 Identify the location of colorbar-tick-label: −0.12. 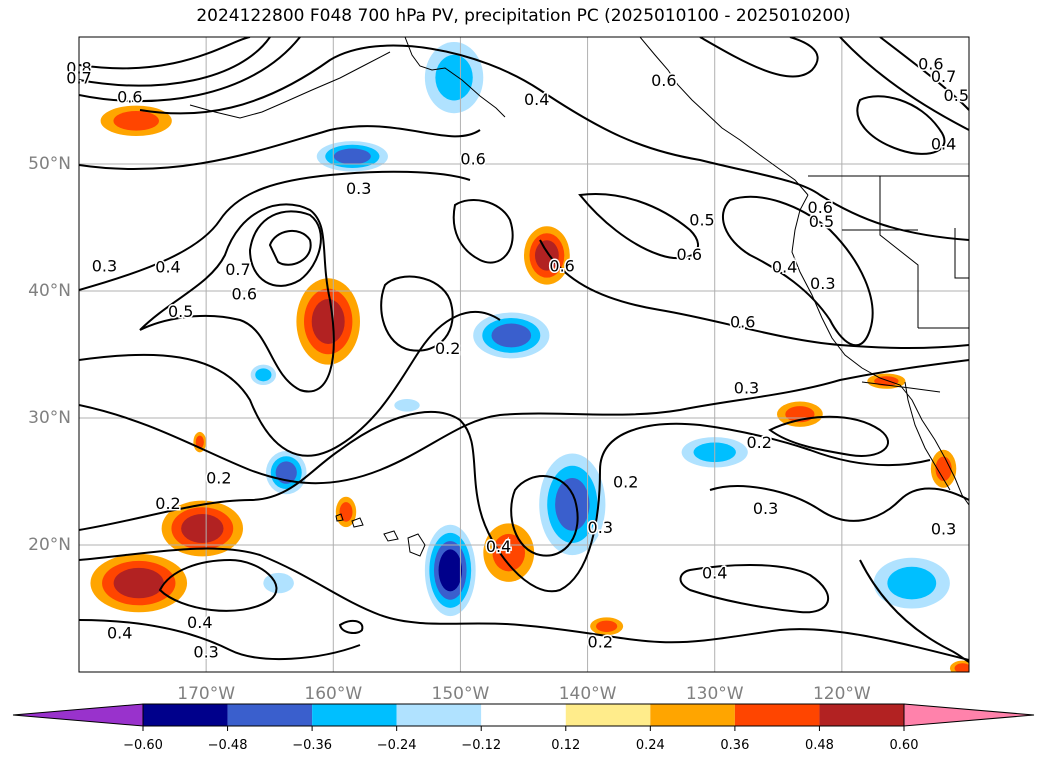
(481, 745).